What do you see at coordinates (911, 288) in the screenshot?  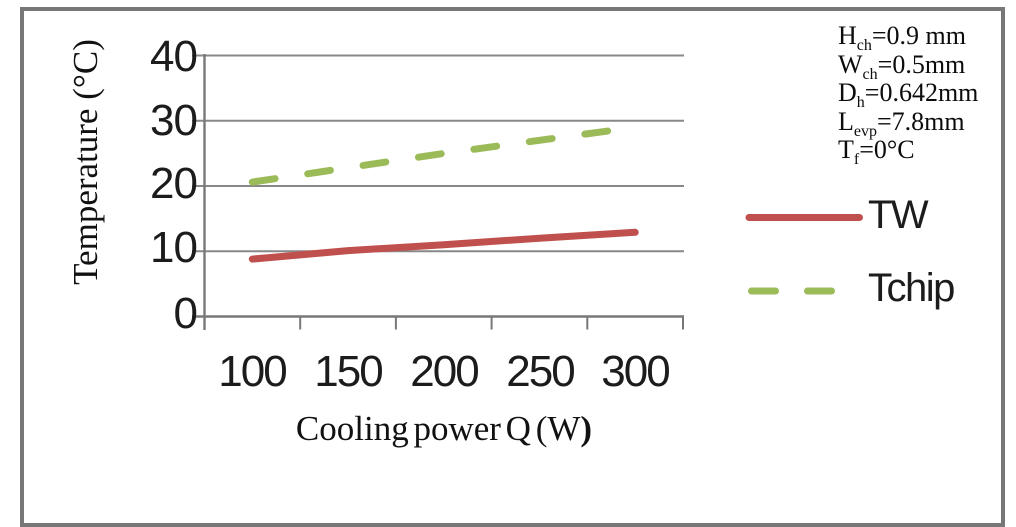 I see `legend-label-tchip: Tchip` at bounding box center [911, 288].